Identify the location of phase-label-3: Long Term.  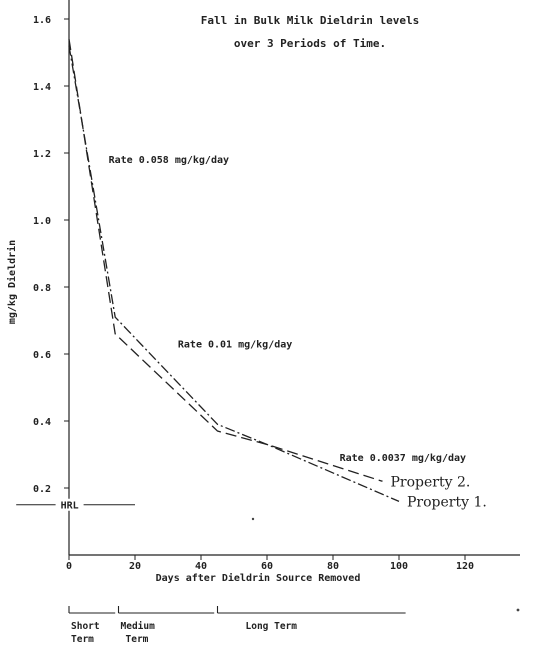
(272, 626).